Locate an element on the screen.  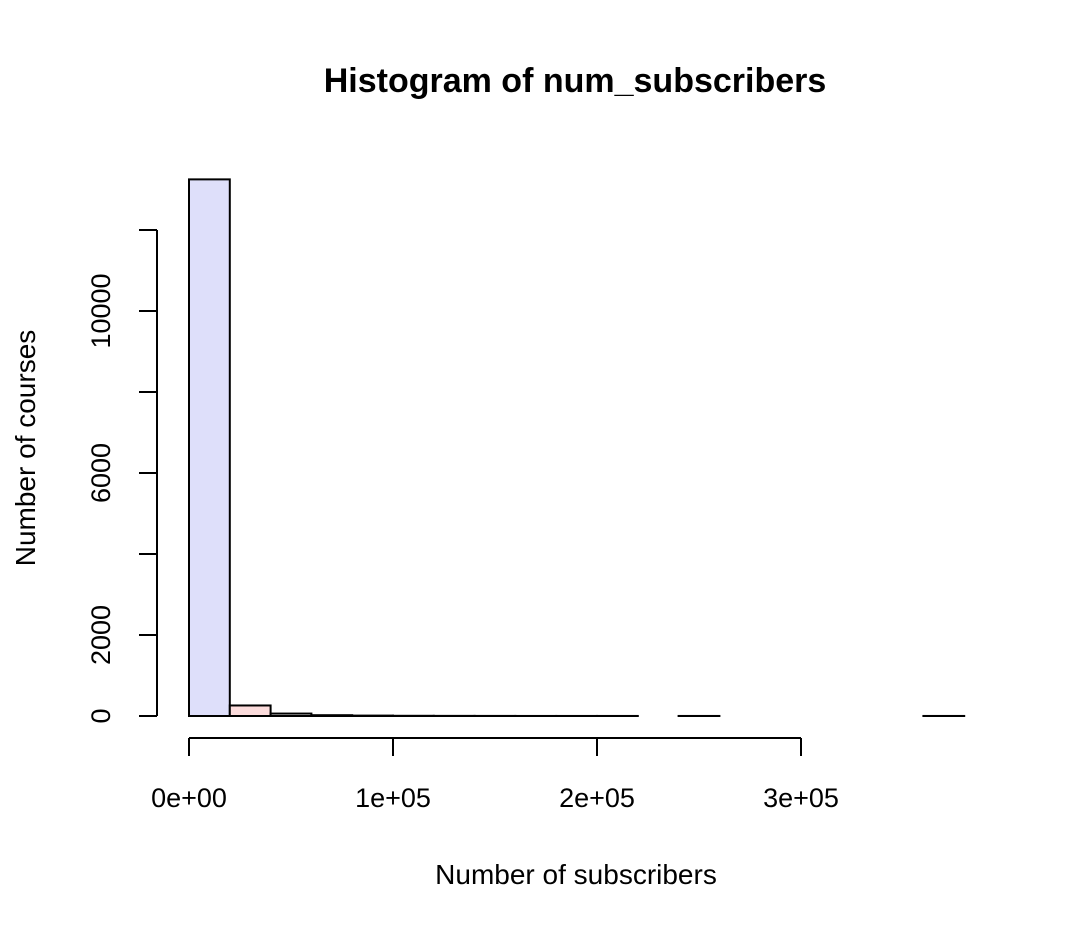
chart-title: Histogram of num_subscribers is located at coordinates (575, 81).